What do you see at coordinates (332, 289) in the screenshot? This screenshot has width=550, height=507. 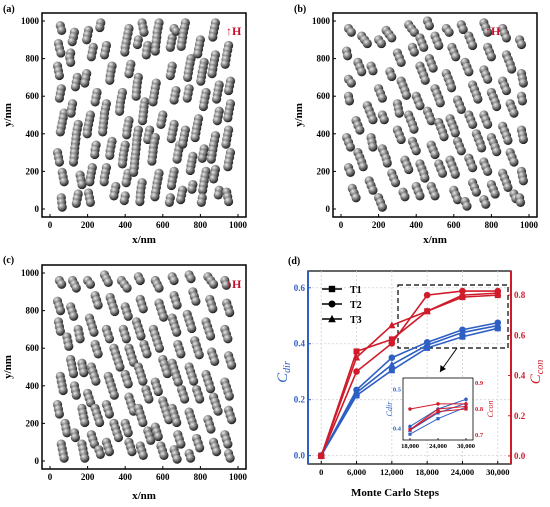 I see `legend-marker` at bounding box center [332, 289].